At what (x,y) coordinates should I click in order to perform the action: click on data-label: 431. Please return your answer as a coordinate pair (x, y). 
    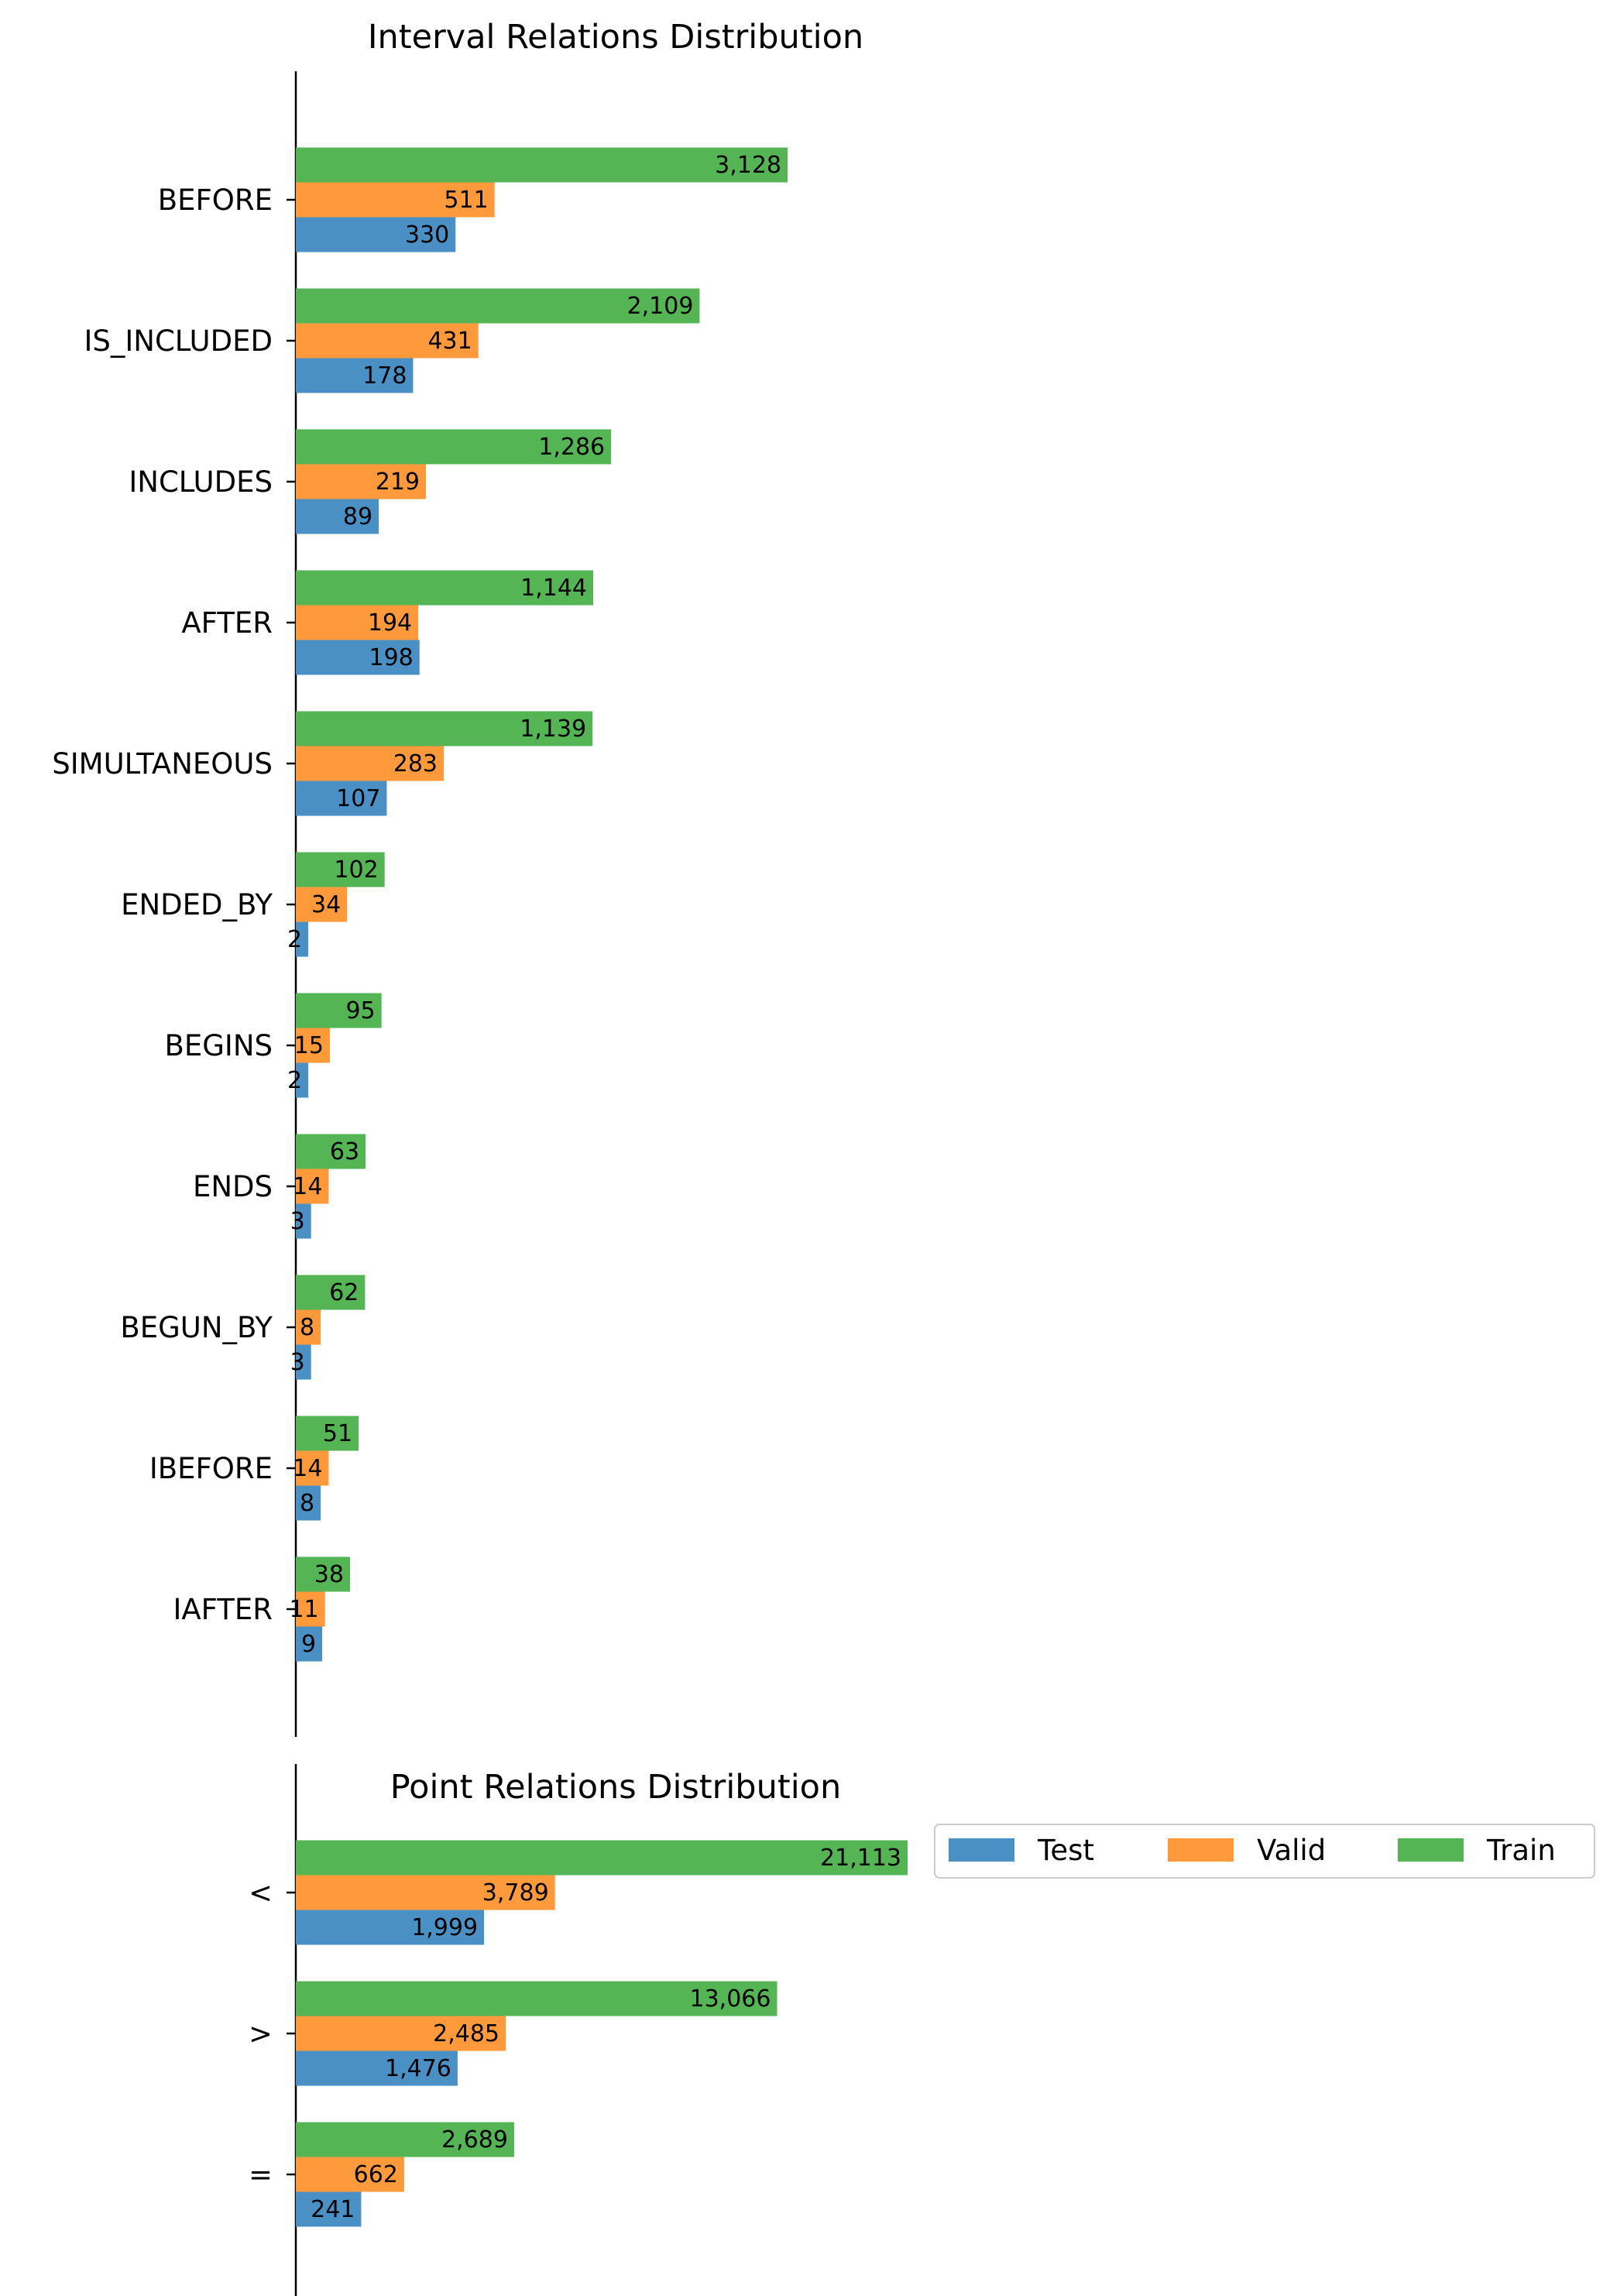
    Looking at the image, I should click on (449, 341).